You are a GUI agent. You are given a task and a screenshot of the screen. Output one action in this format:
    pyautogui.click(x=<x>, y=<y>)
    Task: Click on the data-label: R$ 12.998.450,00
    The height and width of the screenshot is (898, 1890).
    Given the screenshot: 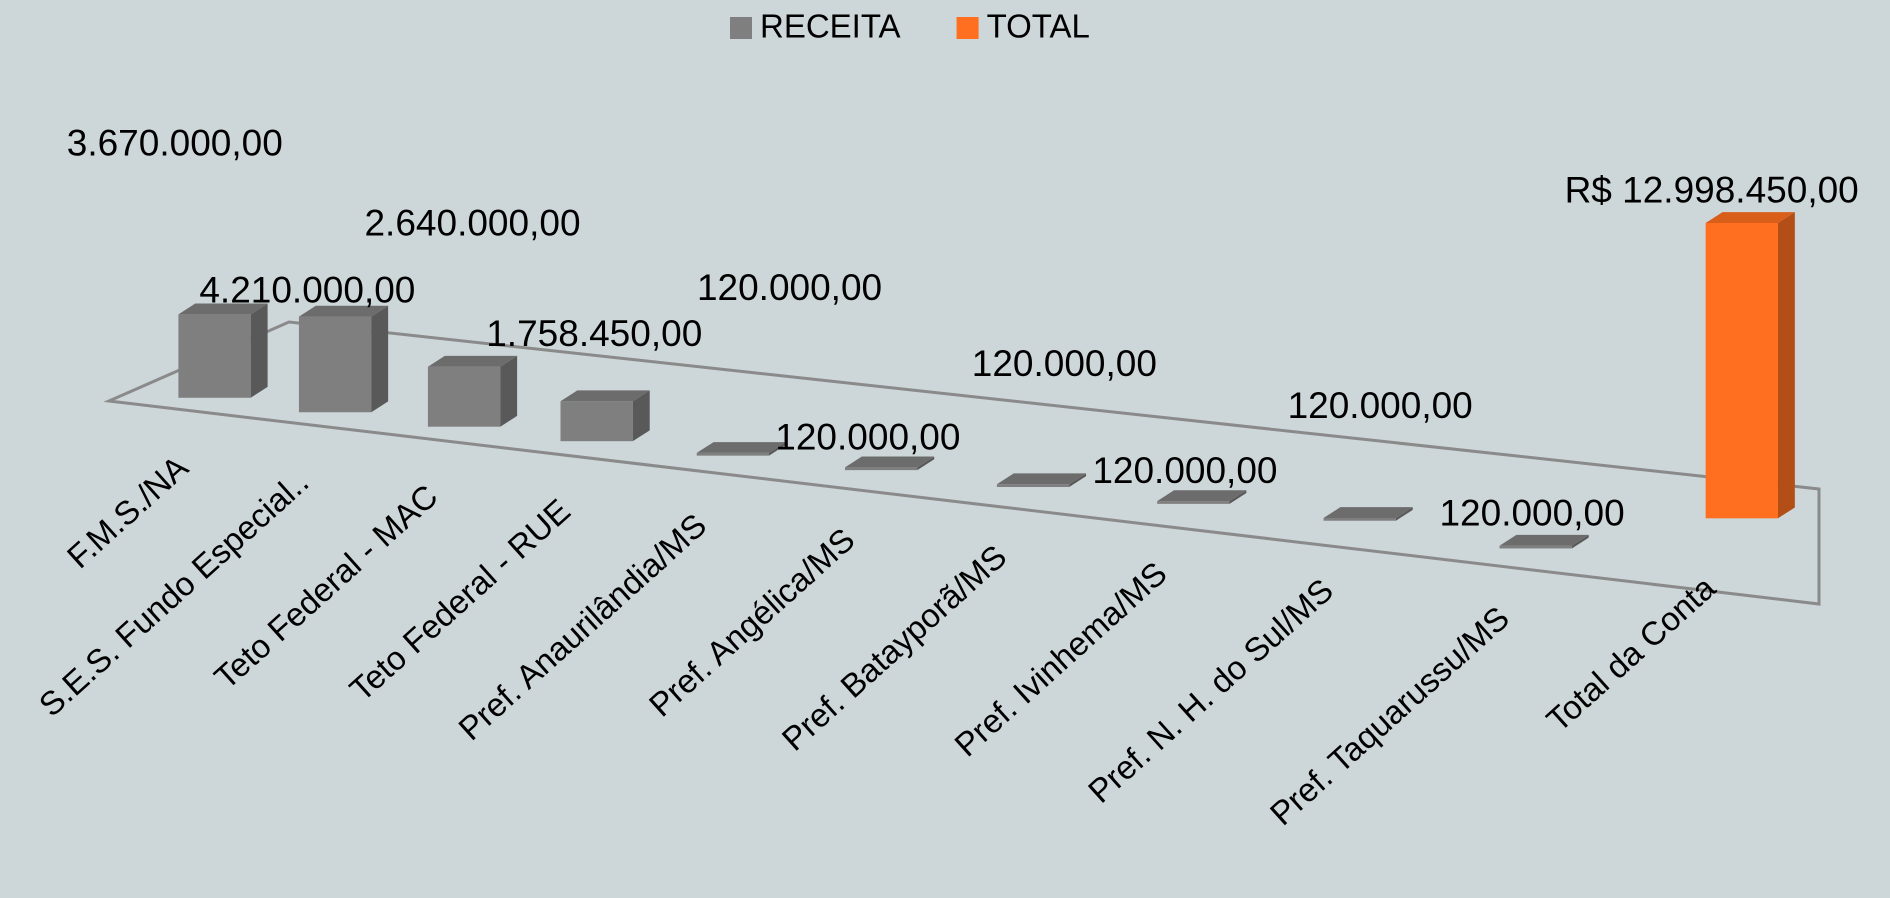 What is the action you would take?
    pyautogui.click(x=1712, y=190)
    